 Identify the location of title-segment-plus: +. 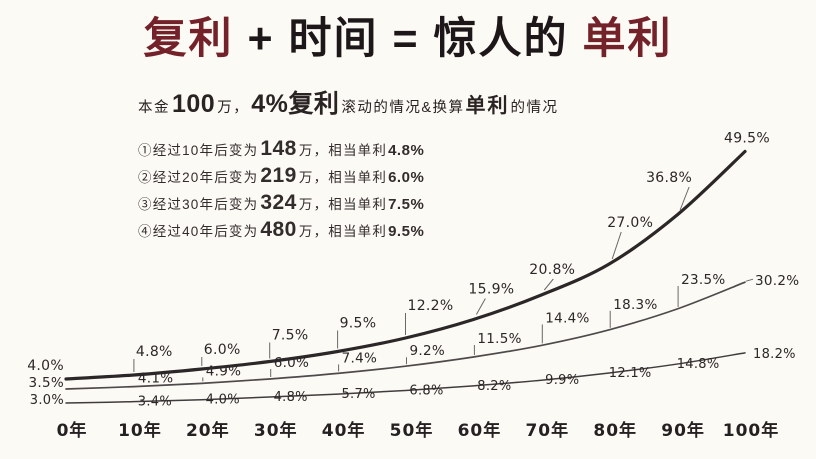
(261, 39).